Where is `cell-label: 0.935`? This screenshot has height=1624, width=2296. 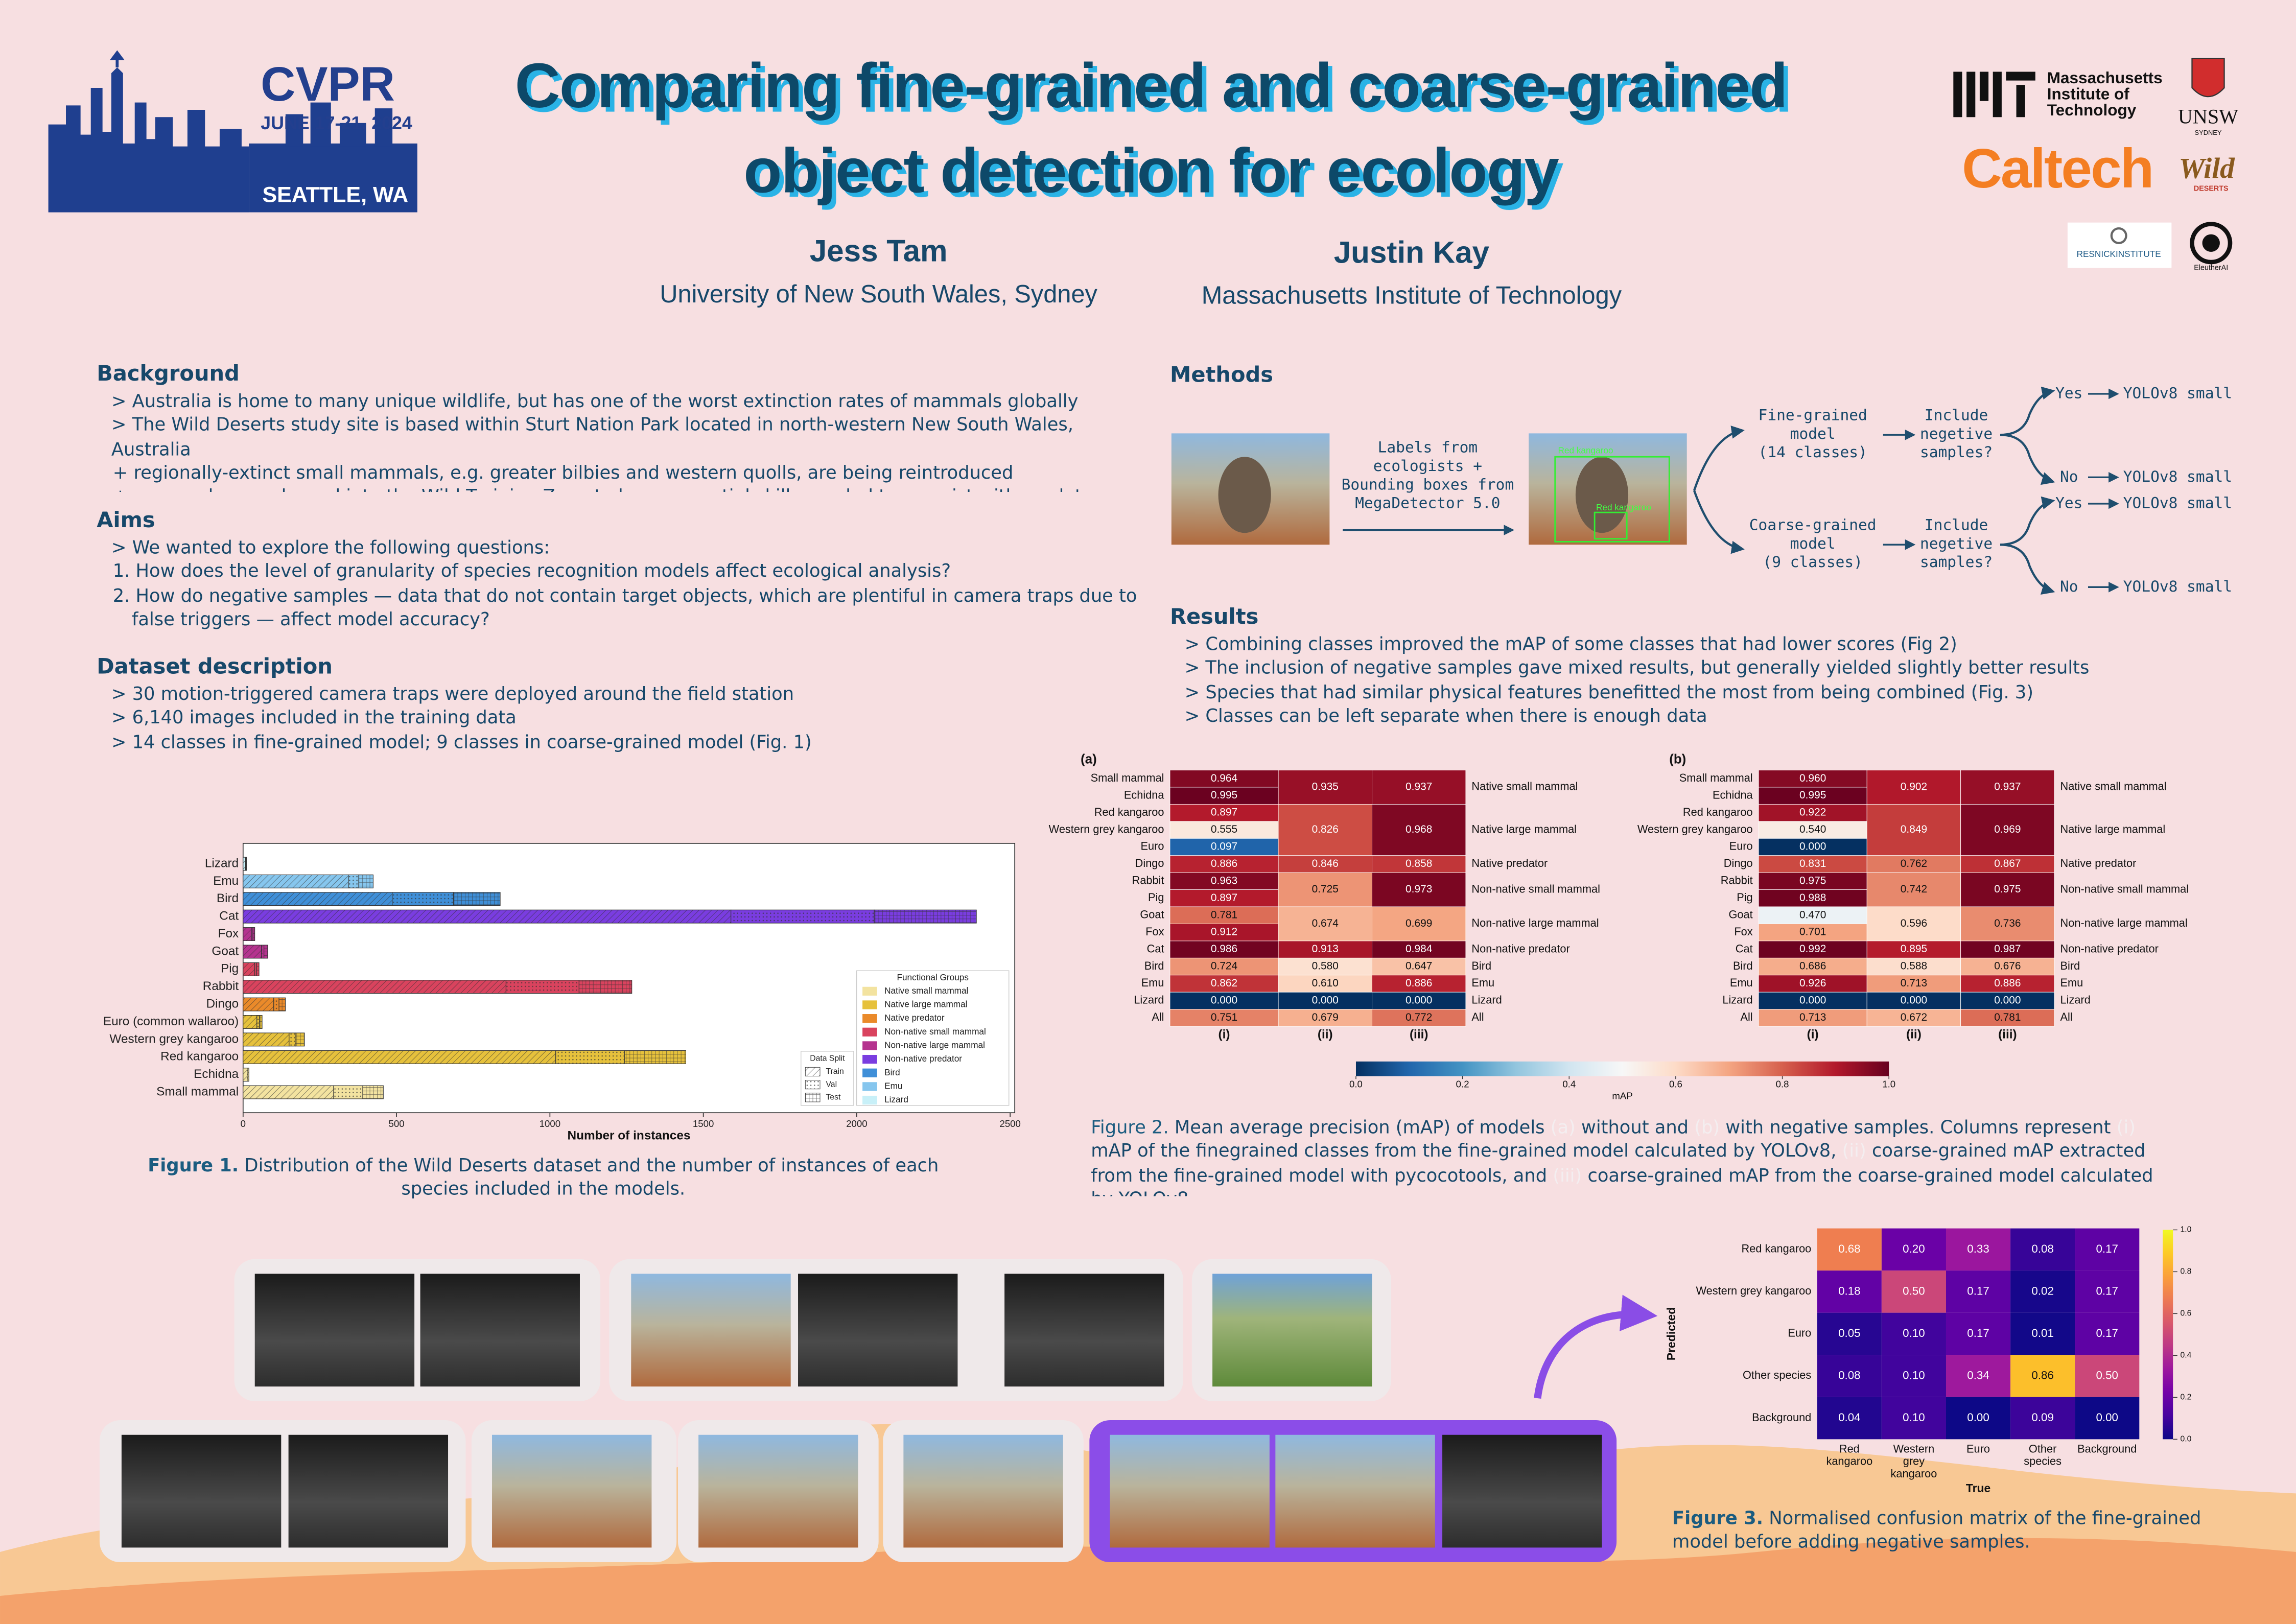
cell-label: 0.935 is located at coordinates (1325, 787).